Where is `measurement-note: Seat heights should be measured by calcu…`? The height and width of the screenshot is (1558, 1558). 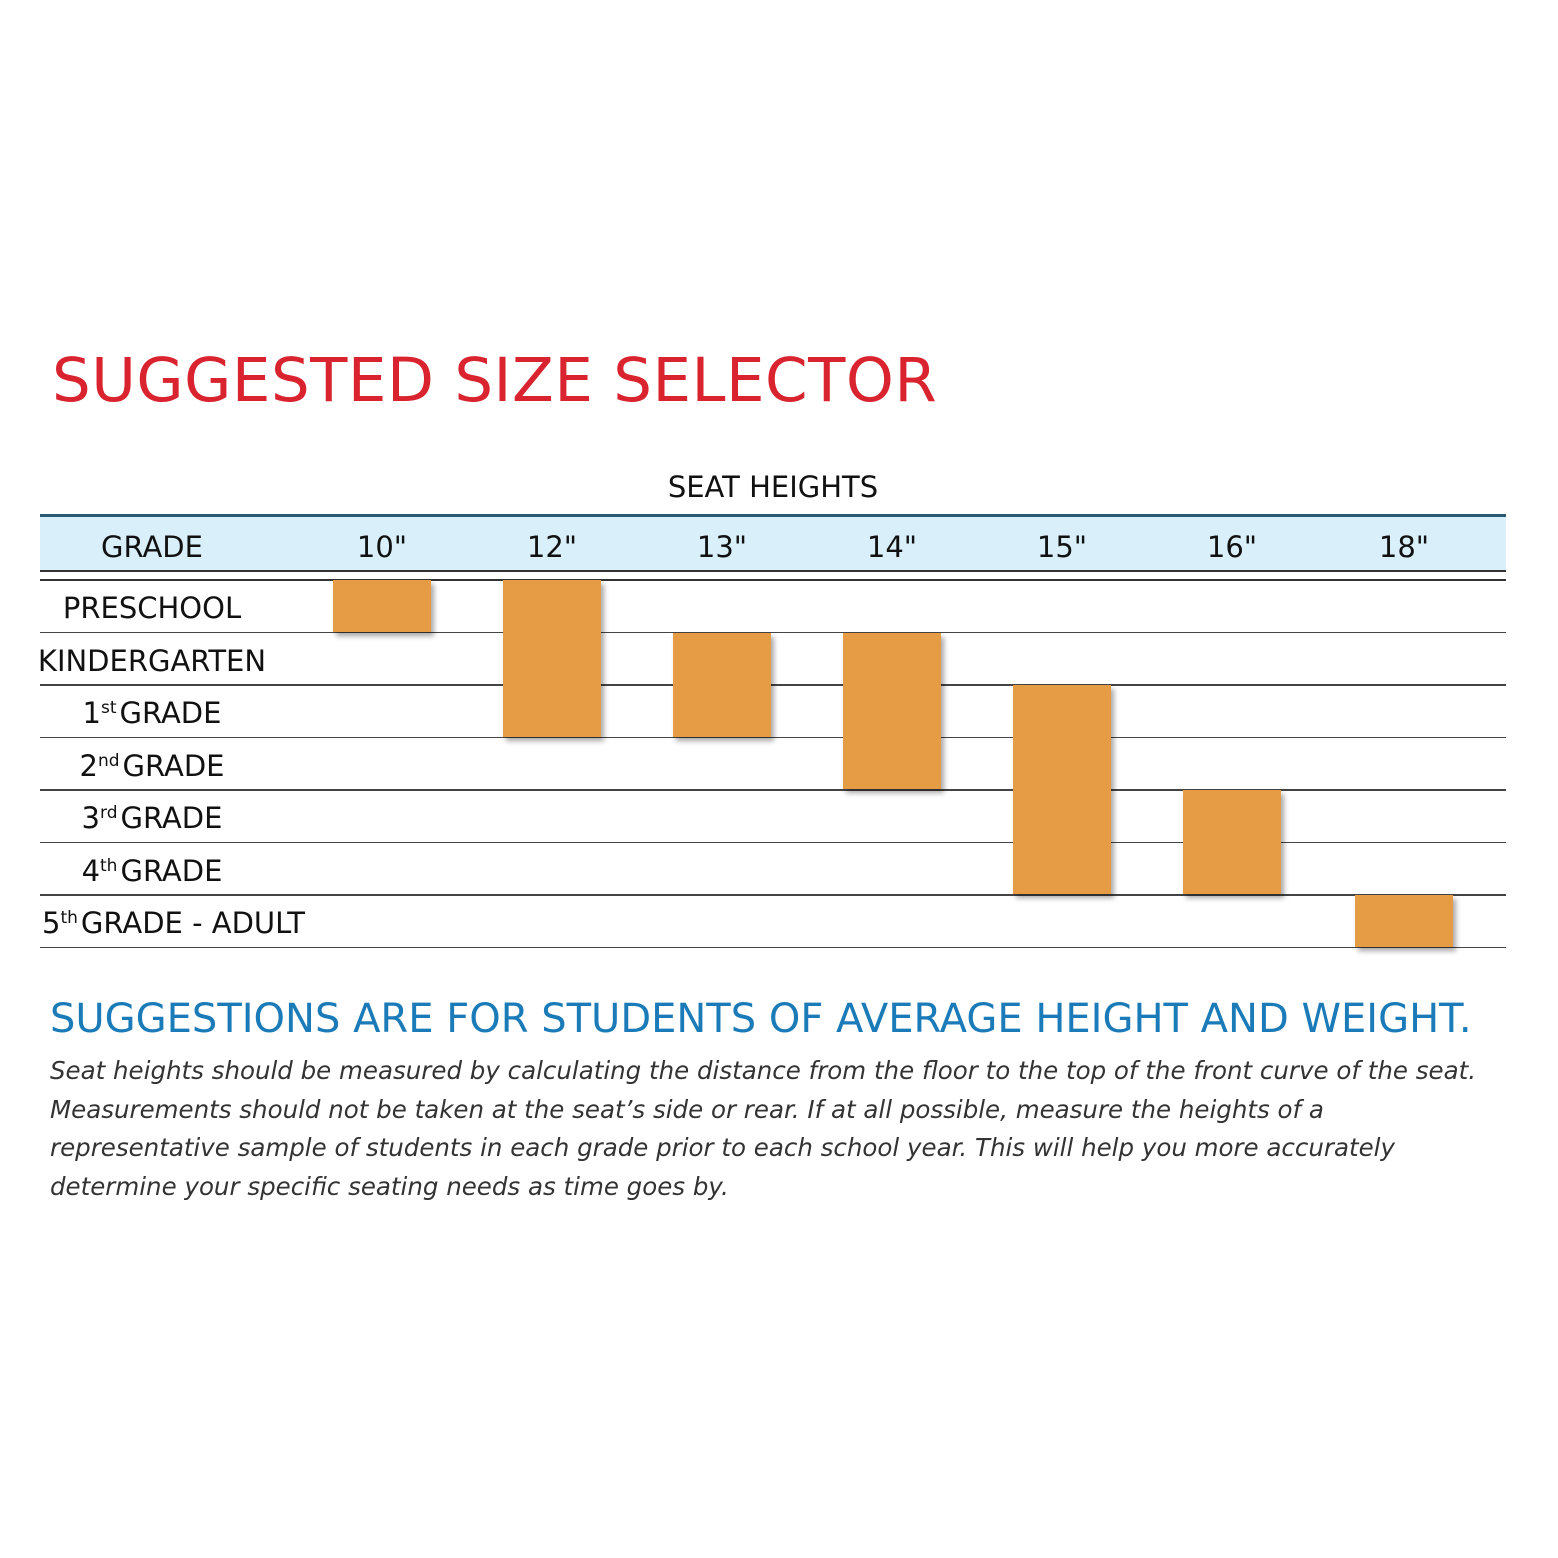
measurement-note: Seat heights should be measured by calcu… is located at coordinates (763, 1128).